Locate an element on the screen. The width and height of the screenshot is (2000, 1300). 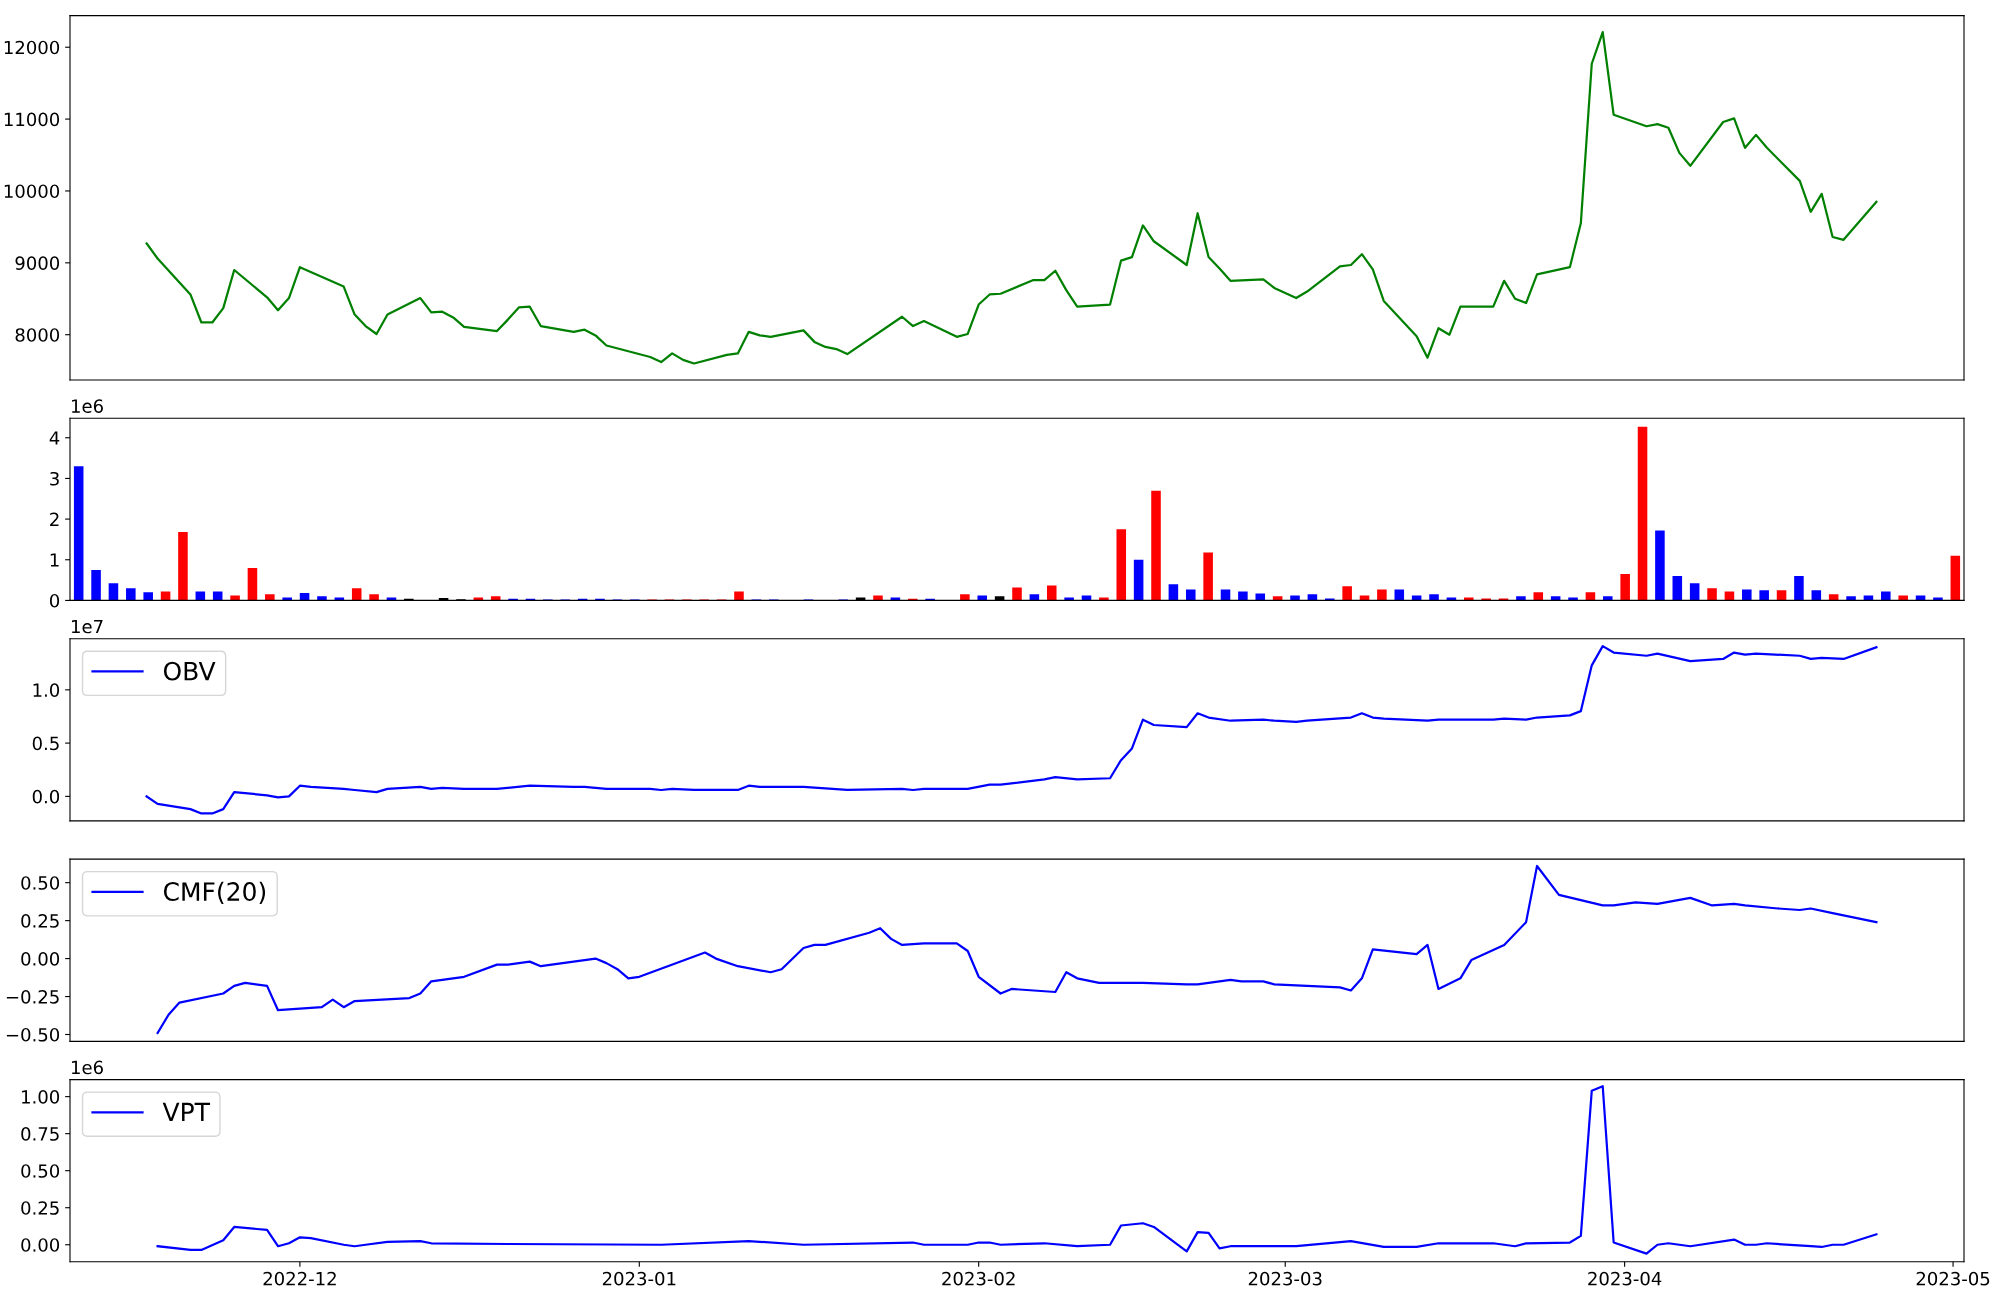
y-tick-label: 9000 is located at coordinates (37, 263).